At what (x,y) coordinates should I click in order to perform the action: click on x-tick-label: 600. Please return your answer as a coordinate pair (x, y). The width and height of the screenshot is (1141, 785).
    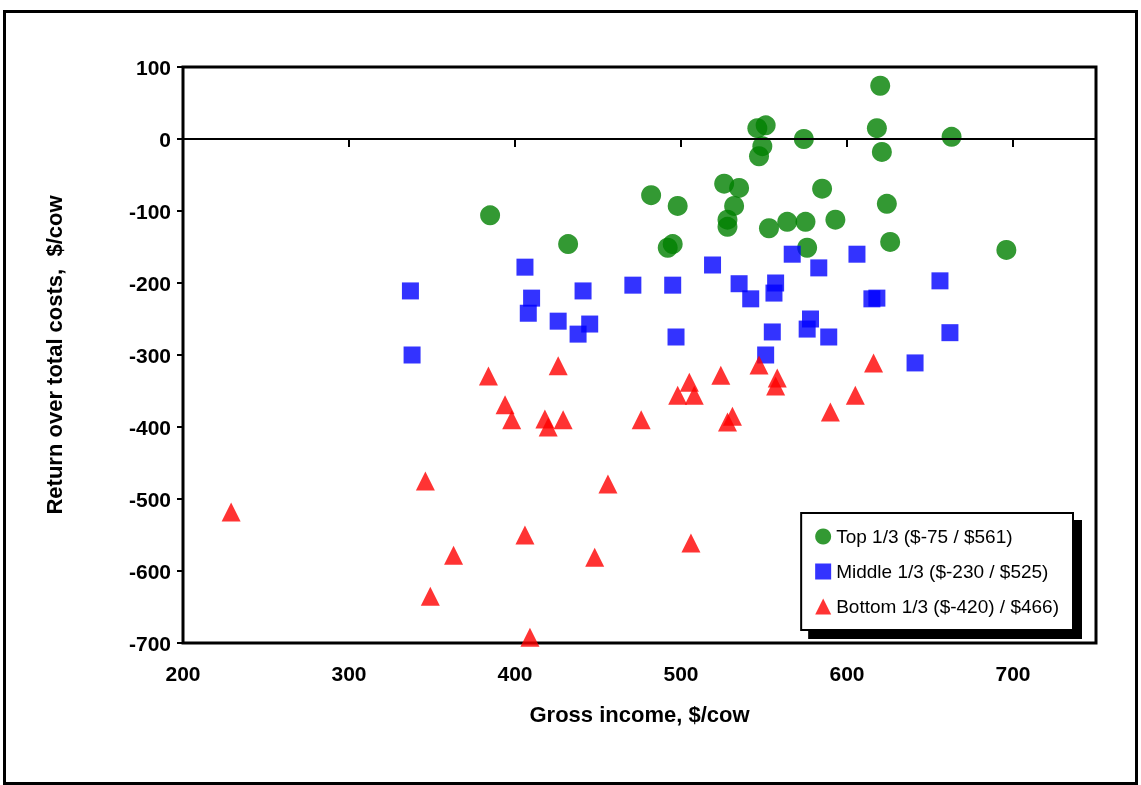
    Looking at the image, I should click on (847, 673).